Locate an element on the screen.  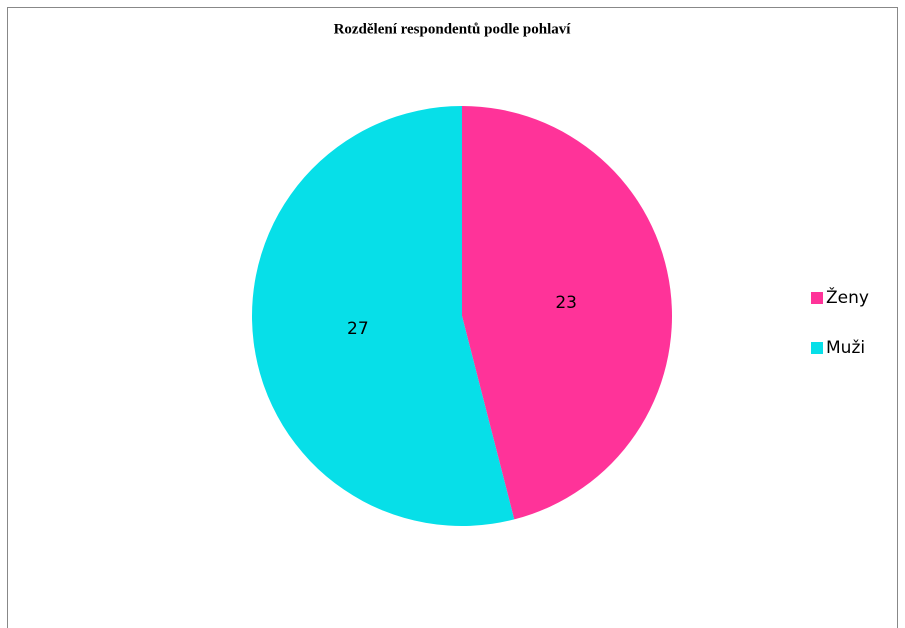
legend-label: Muži is located at coordinates (845, 348).